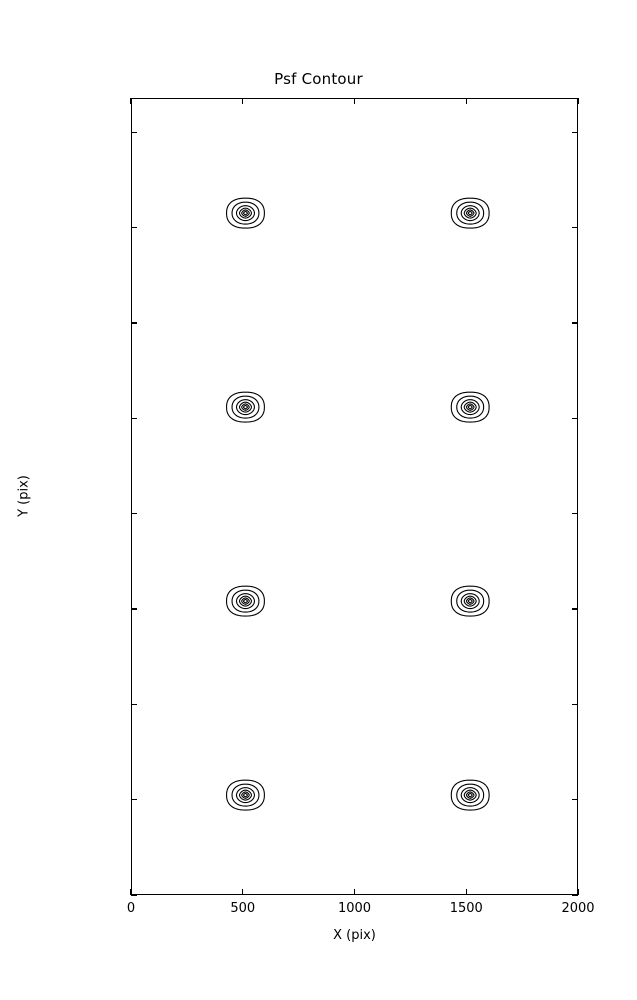 The width and height of the screenshot is (637, 1000). I want to click on x-tick-label: 0, so click(131, 908).